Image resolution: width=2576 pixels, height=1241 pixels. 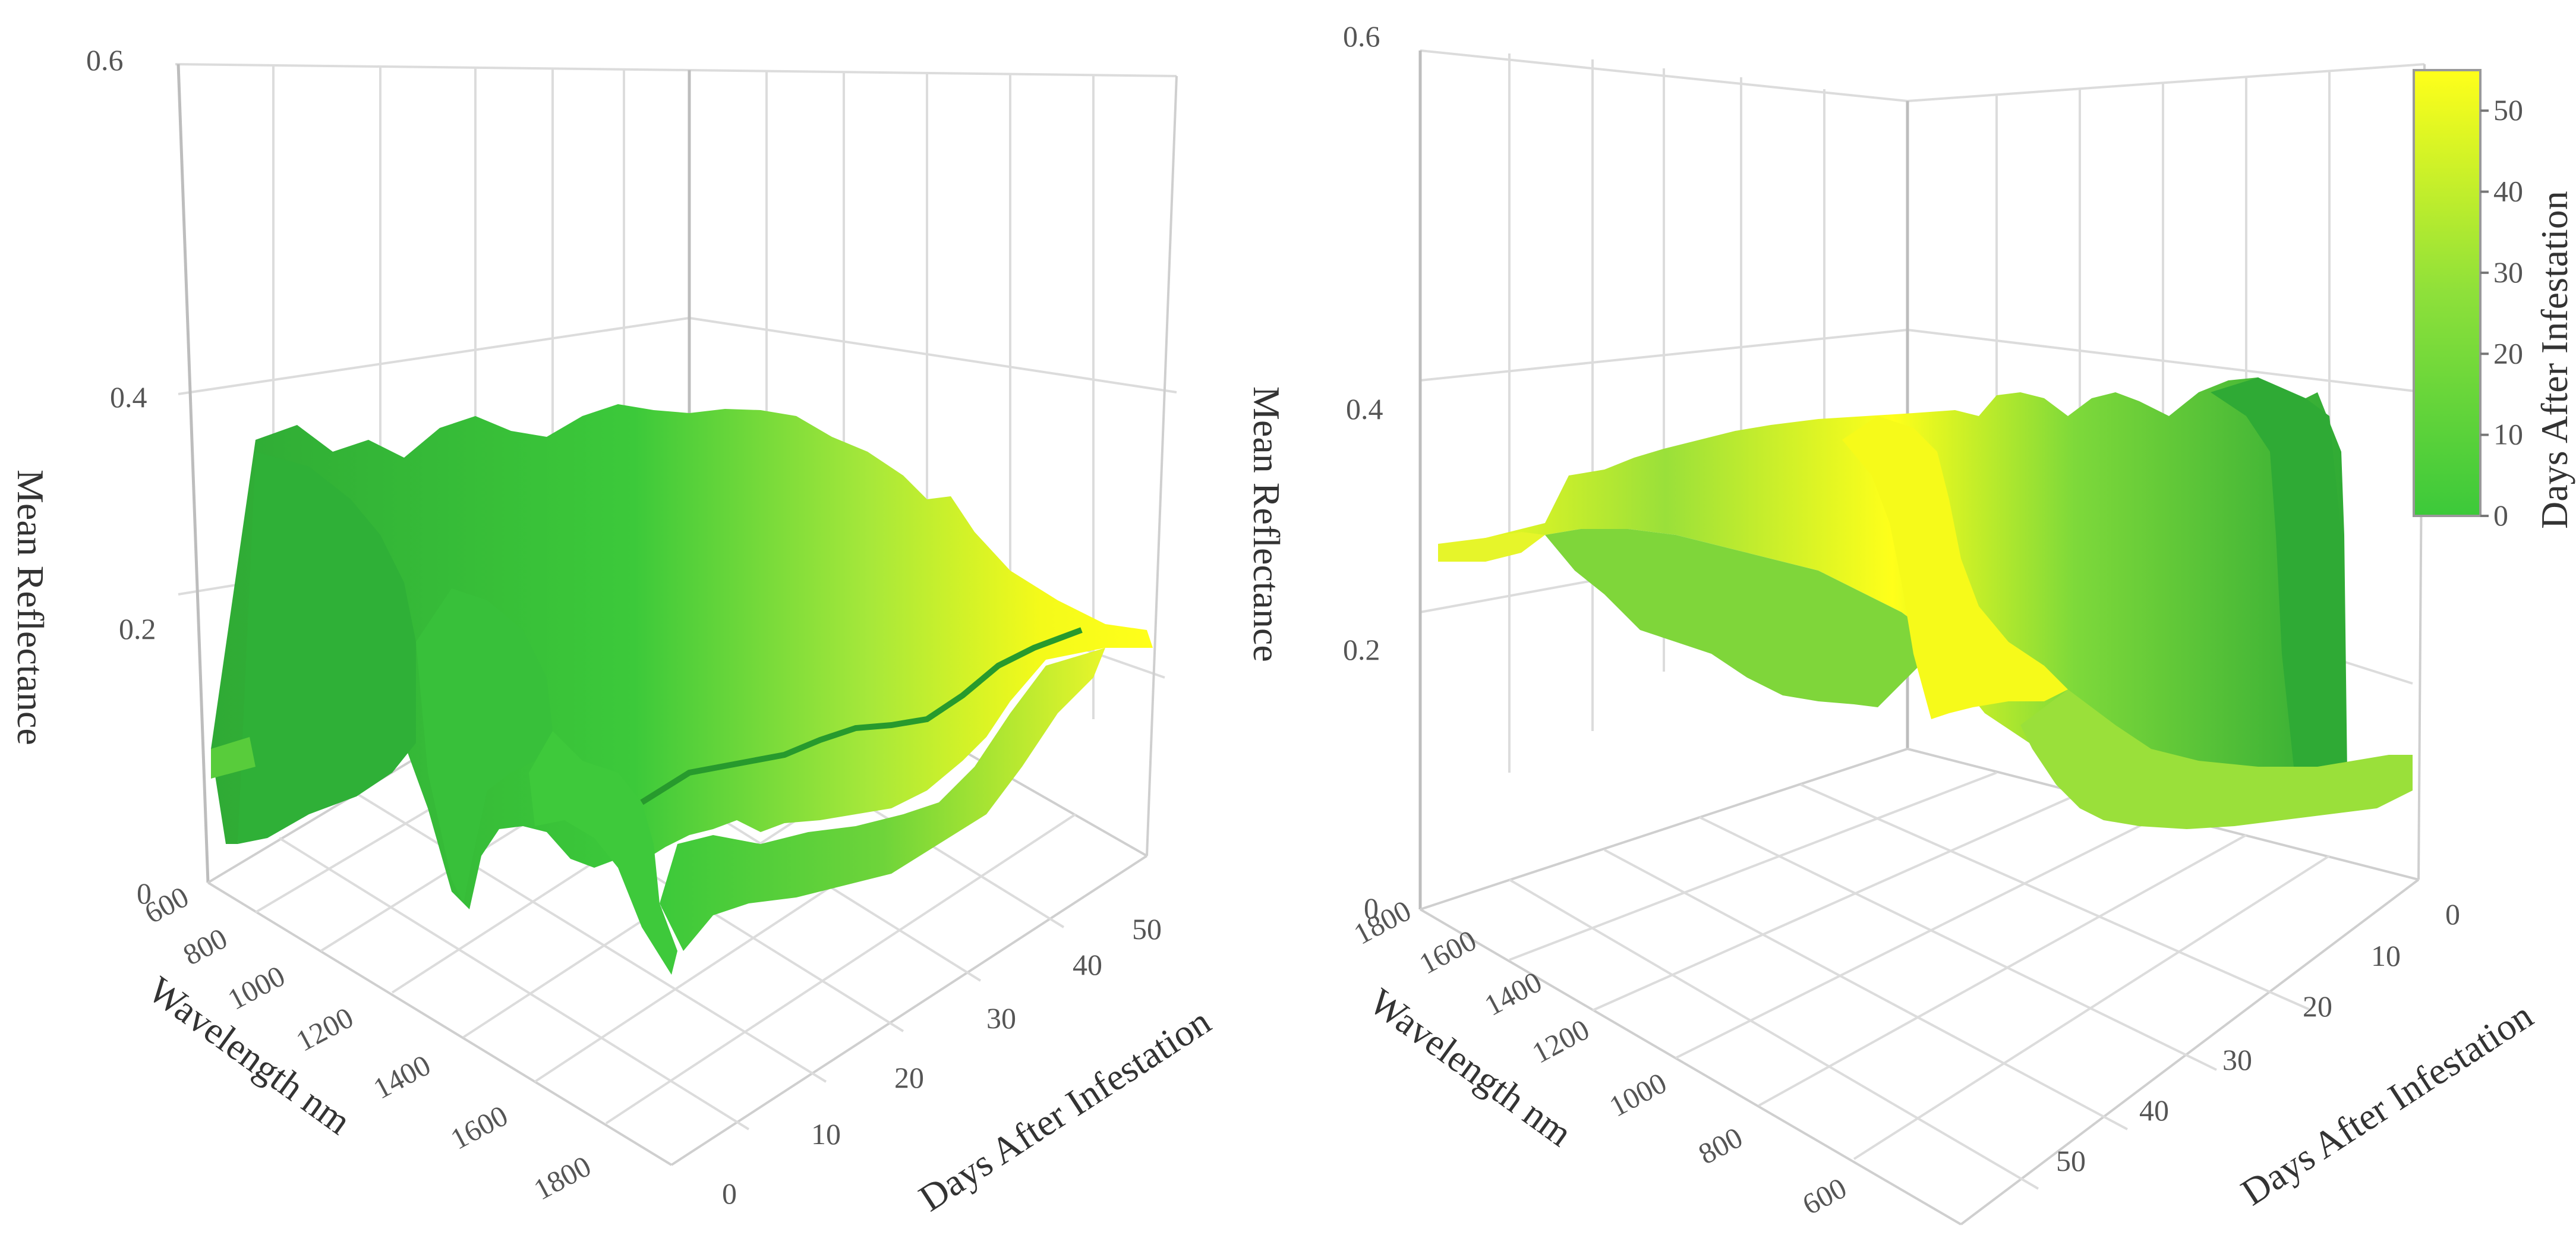 What do you see at coordinates (1267, 524) in the screenshot?
I see `right-z-axis-title: Mean Reflectance` at bounding box center [1267, 524].